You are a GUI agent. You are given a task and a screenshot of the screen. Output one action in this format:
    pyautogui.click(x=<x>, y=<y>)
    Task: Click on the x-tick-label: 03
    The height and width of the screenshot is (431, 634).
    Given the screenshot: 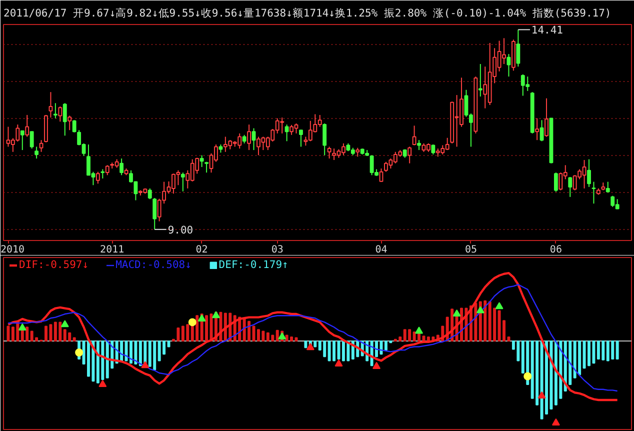 What is the action you would take?
    pyautogui.click(x=277, y=250)
    